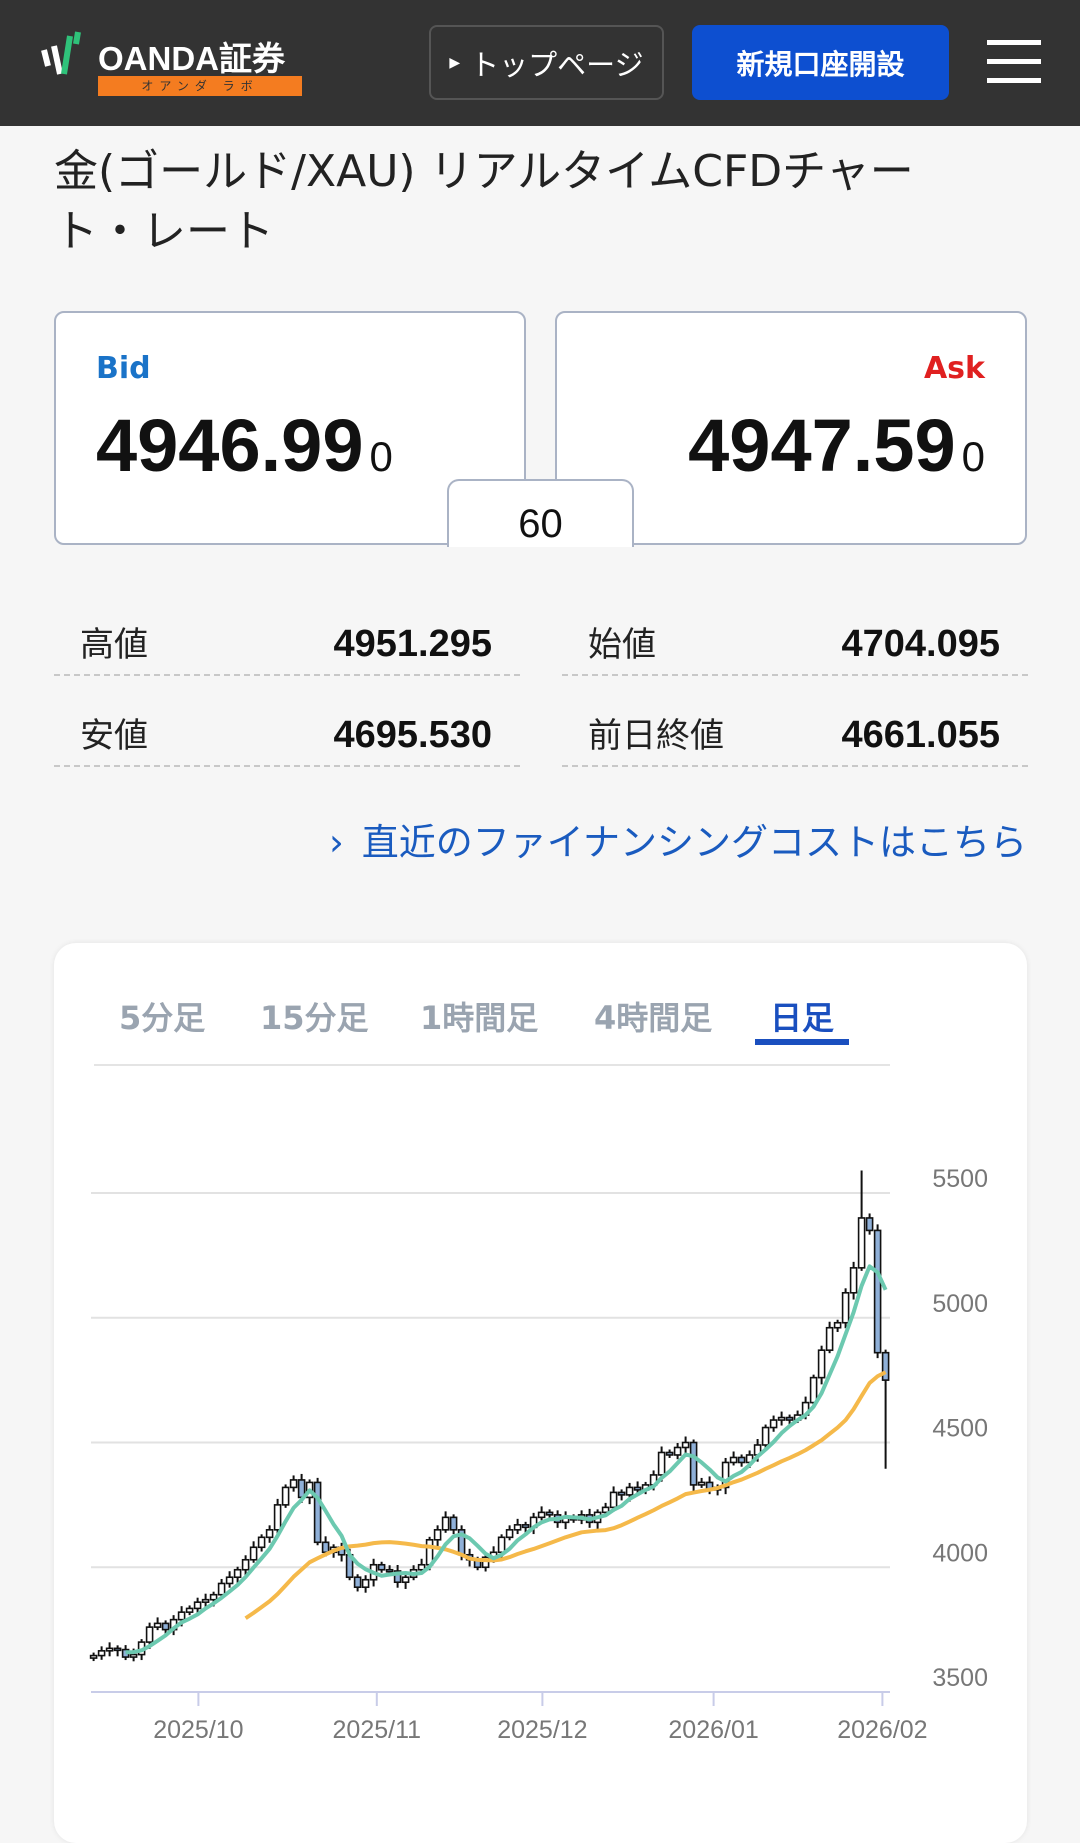 The width and height of the screenshot is (1080, 1843). What do you see at coordinates (882, 1730) in the screenshot?
I see `x-tick-label: 2026/02` at bounding box center [882, 1730].